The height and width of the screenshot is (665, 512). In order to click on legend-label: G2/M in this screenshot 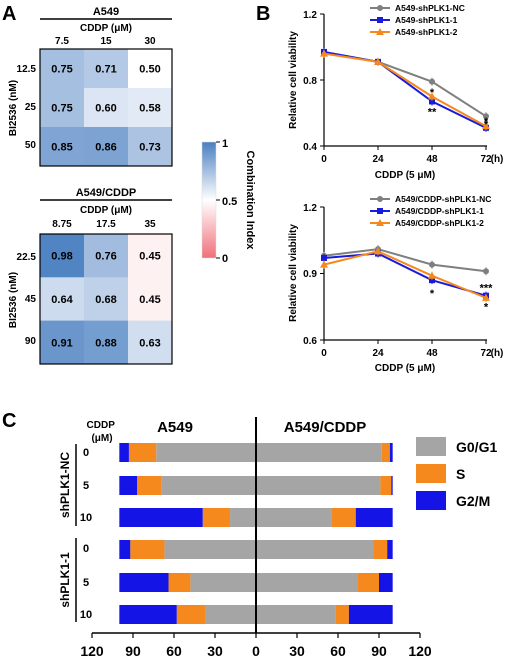, I will do `click(473, 501)`.